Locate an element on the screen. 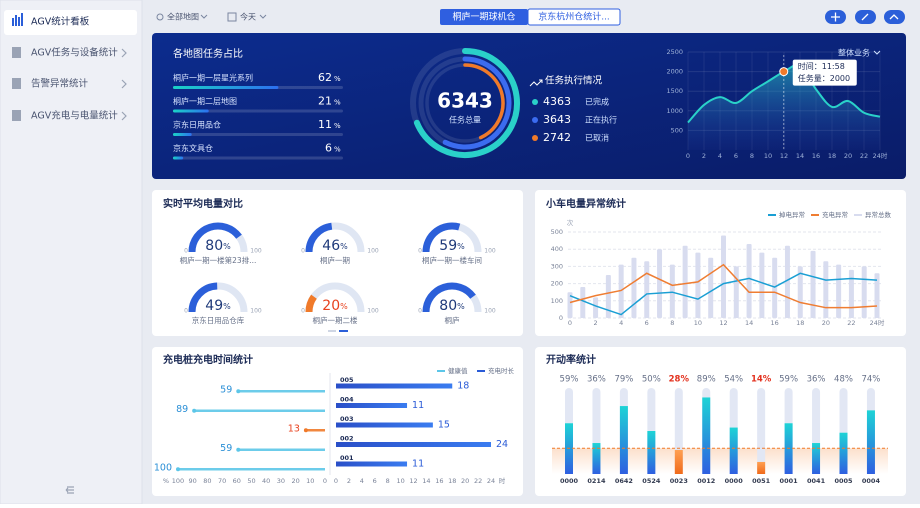 This screenshot has width=920, height=508. x-tick-label: 4 is located at coordinates (621, 323).